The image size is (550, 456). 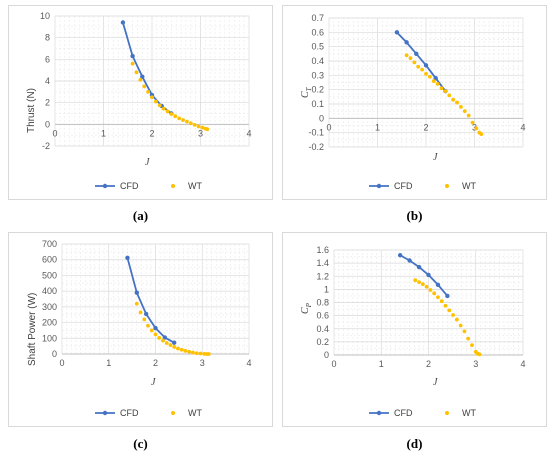 I want to click on series-line, so click(x=421, y=61).